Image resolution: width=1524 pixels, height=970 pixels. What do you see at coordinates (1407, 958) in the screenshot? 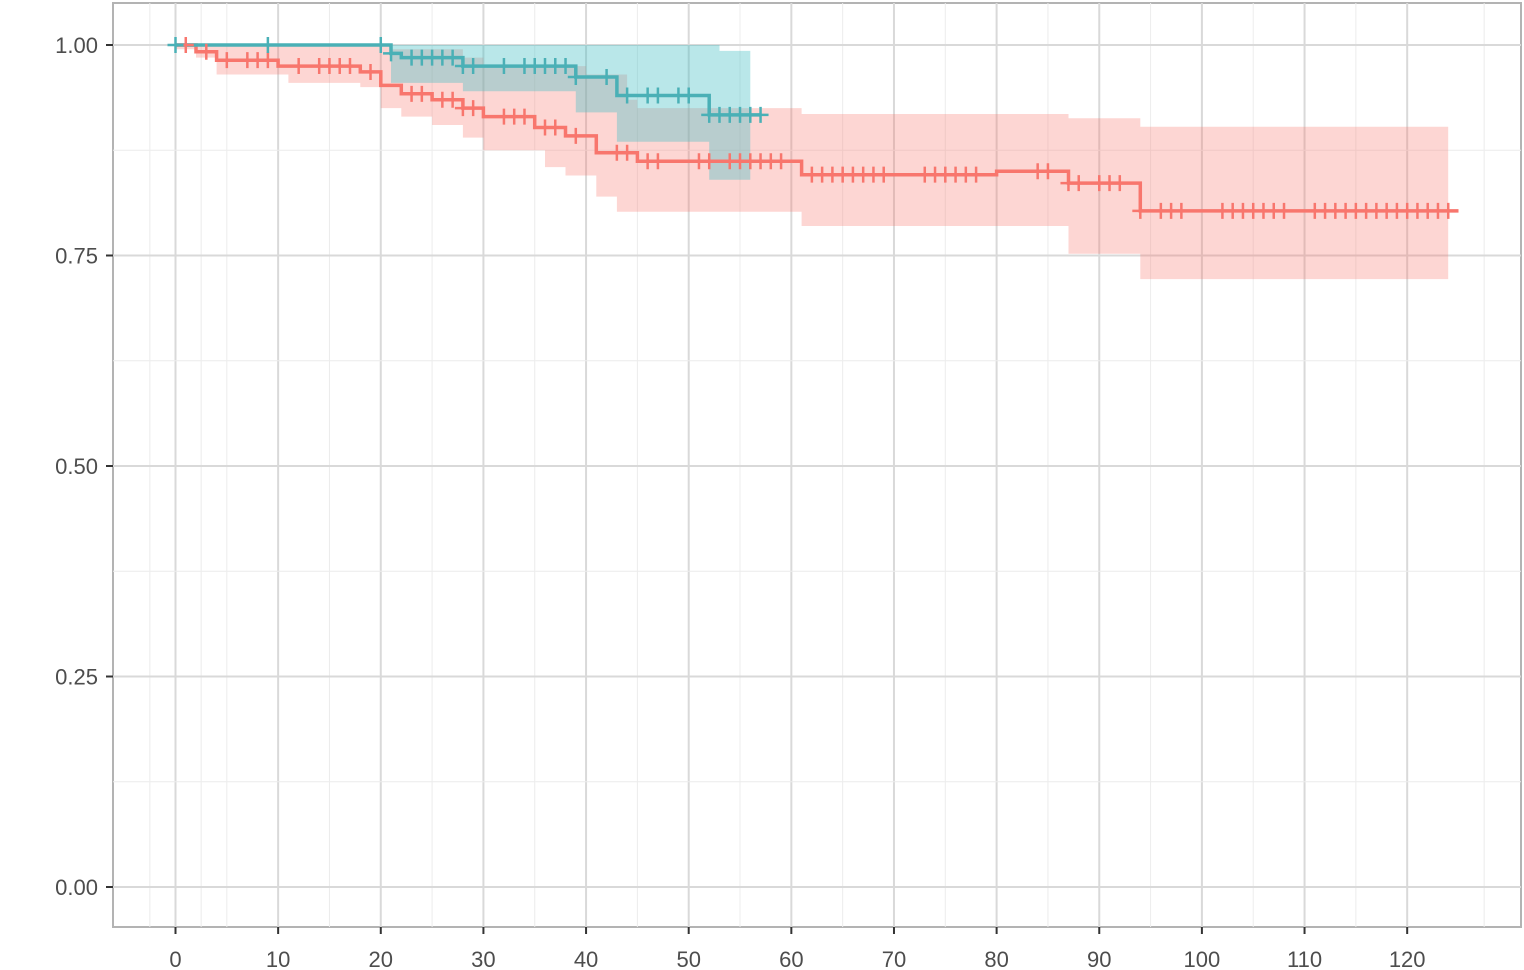
I see `x-tick-label: 120` at bounding box center [1407, 958].